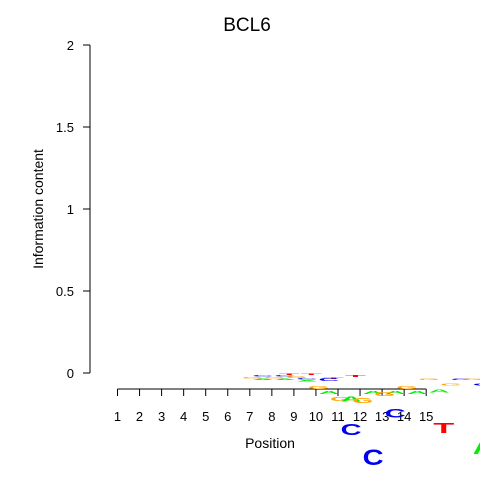  What do you see at coordinates (270, 443) in the screenshot?
I see `x-axis-label: Position` at bounding box center [270, 443].